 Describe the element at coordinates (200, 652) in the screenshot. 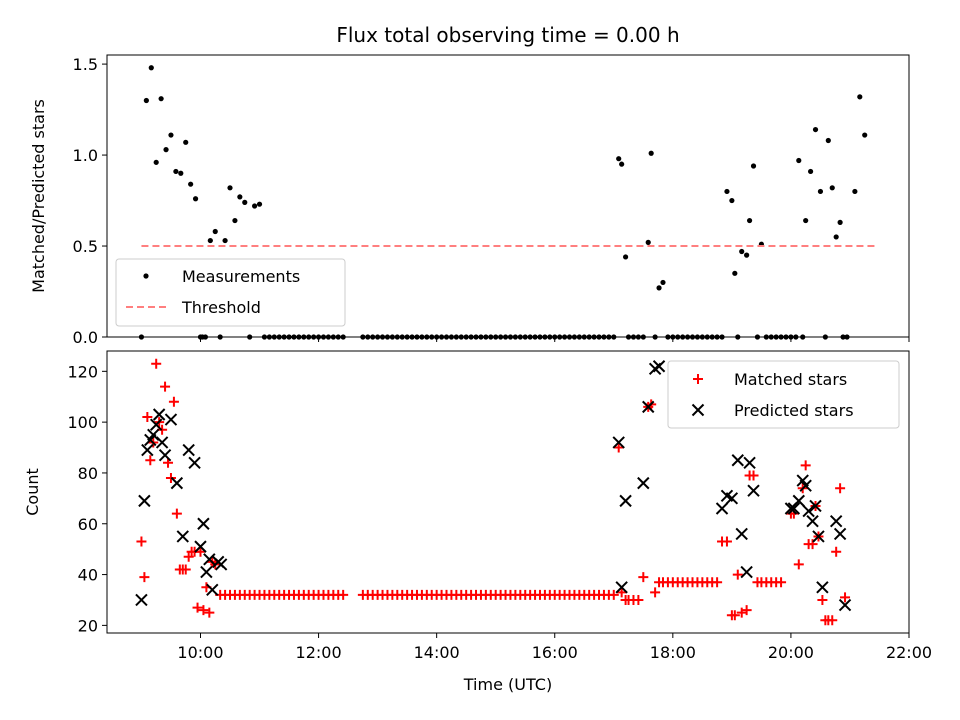

I see `x-tick-label: 10:00` at that location.